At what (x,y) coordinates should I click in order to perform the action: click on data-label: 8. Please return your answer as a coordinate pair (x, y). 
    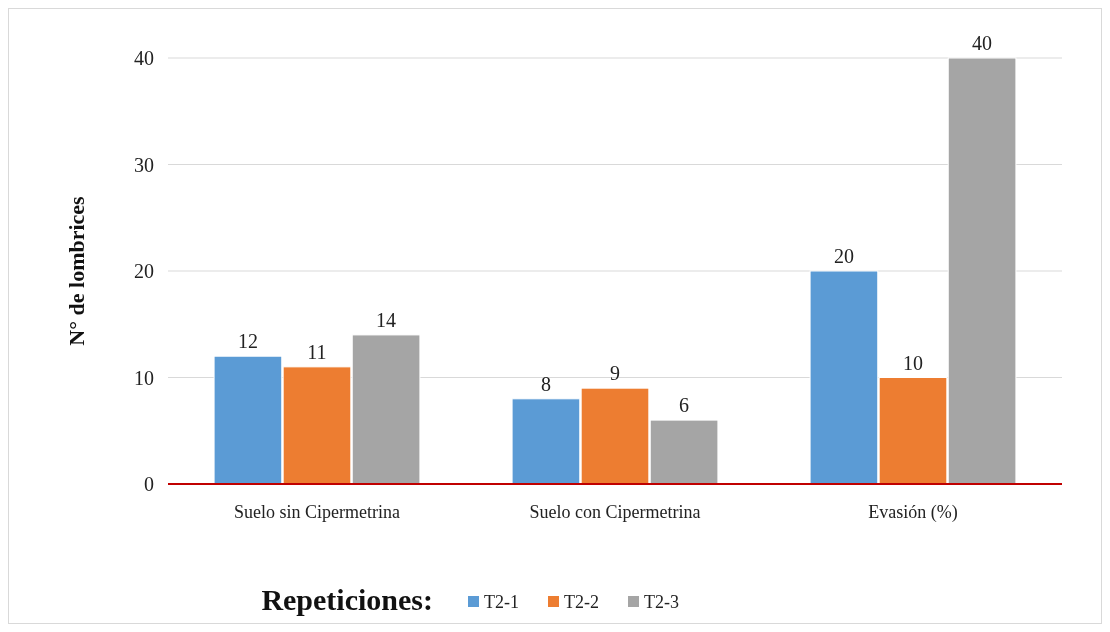
    Looking at the image, I should click on (545, 383).